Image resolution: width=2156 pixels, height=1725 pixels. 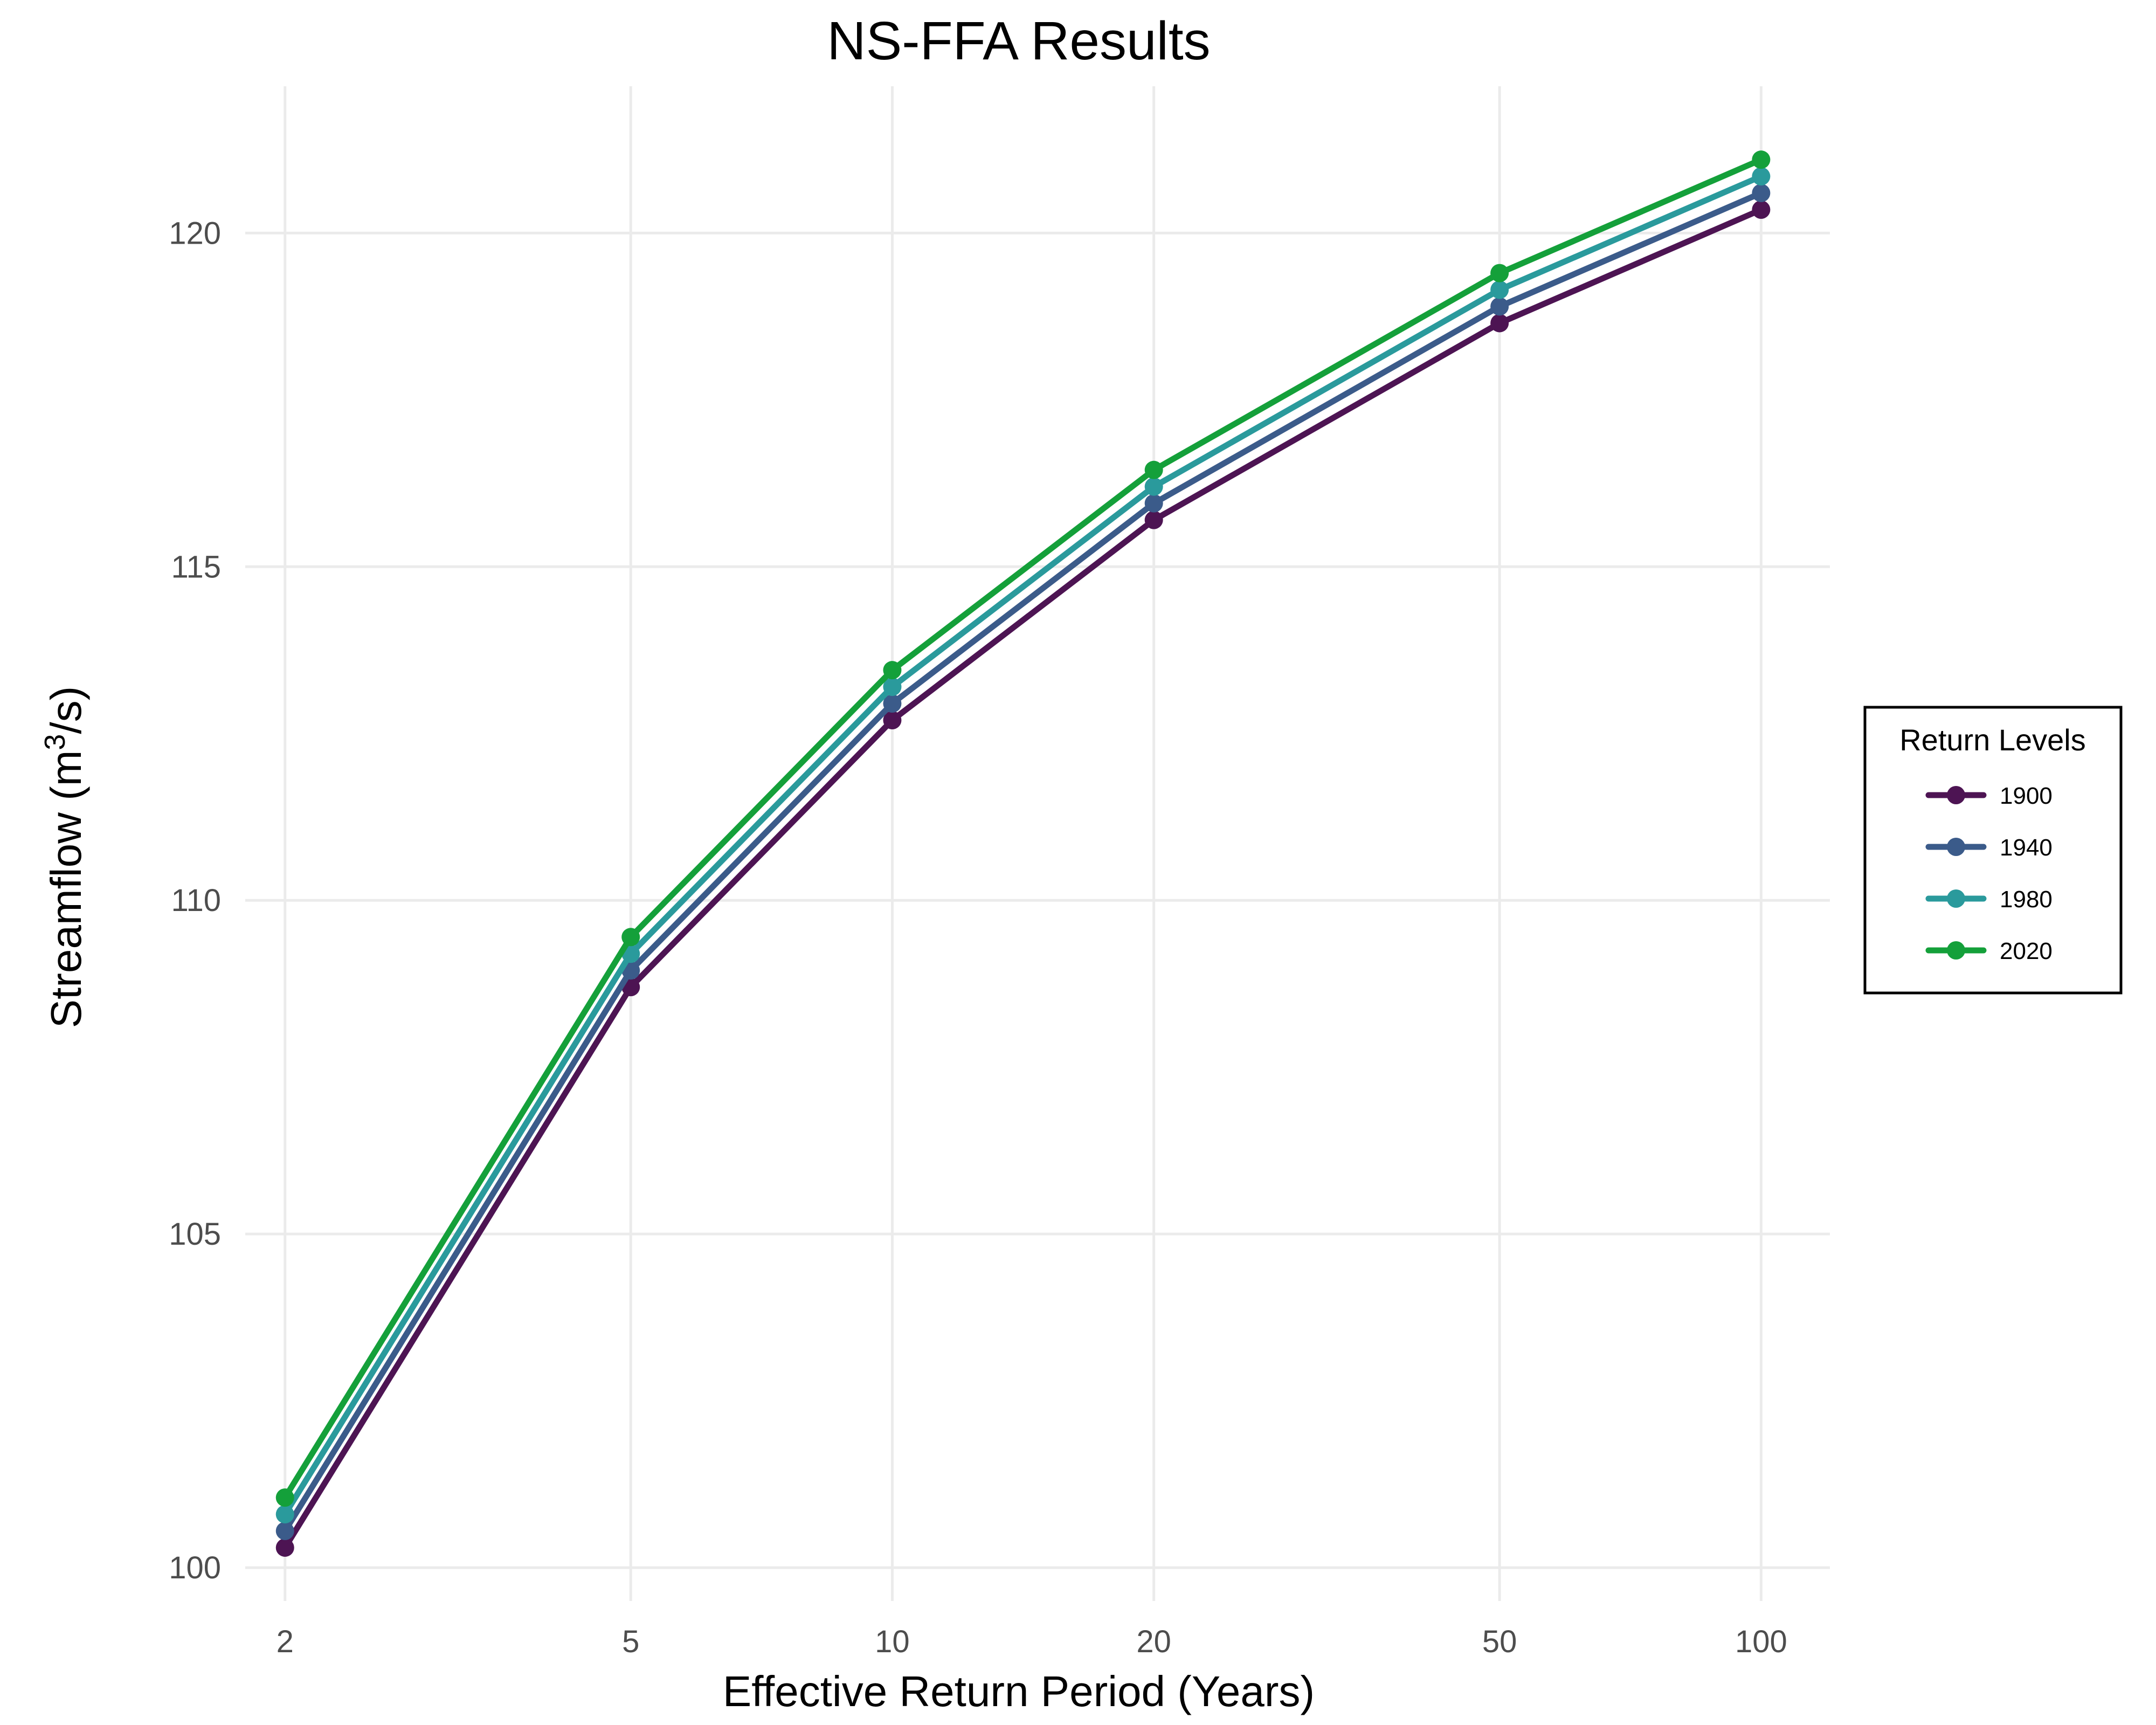 I want to click on legend-label: 2020, so click(x=2027, y=951).